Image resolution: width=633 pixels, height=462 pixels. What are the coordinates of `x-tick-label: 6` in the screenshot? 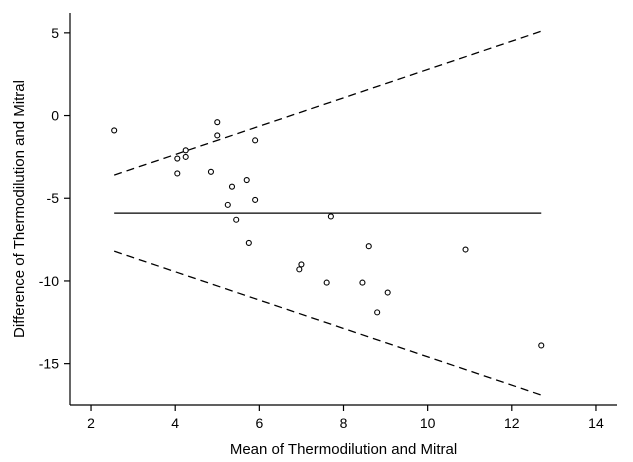 It's located at (259, 423).